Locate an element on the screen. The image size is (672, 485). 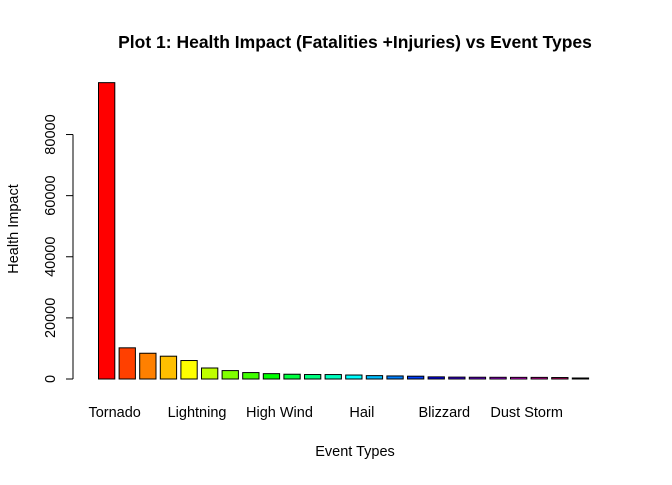
x-axis-label: Event Types is located at coordinates (355, 452).